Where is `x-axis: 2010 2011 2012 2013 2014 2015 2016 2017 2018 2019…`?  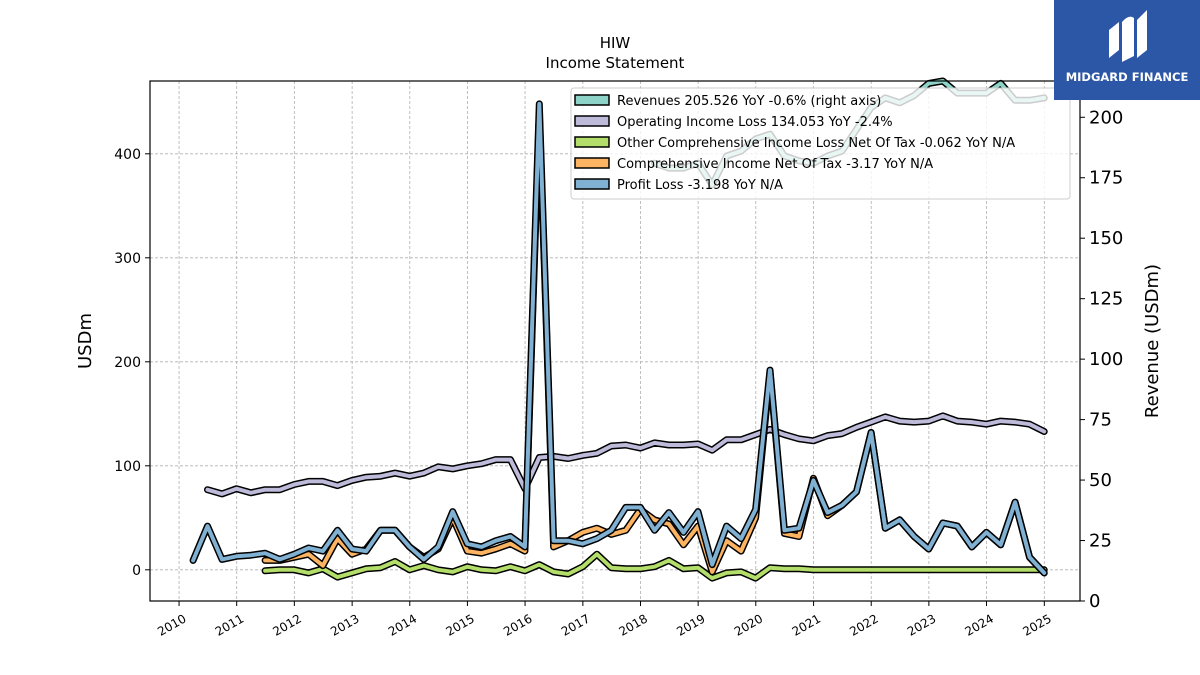
x-axis: 2010 2011 2012 2013 2014 2015 2016 2017 2018 2019… is located at coordinates (604, 620).